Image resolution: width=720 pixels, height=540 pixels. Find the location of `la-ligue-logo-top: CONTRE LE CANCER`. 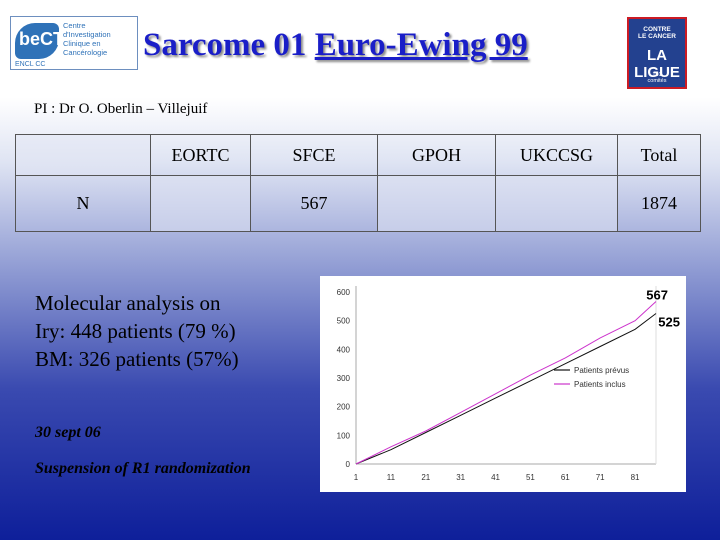

la-ligue-logo-top: CONTRE LE CANCER is located at coordinates (657, 33).